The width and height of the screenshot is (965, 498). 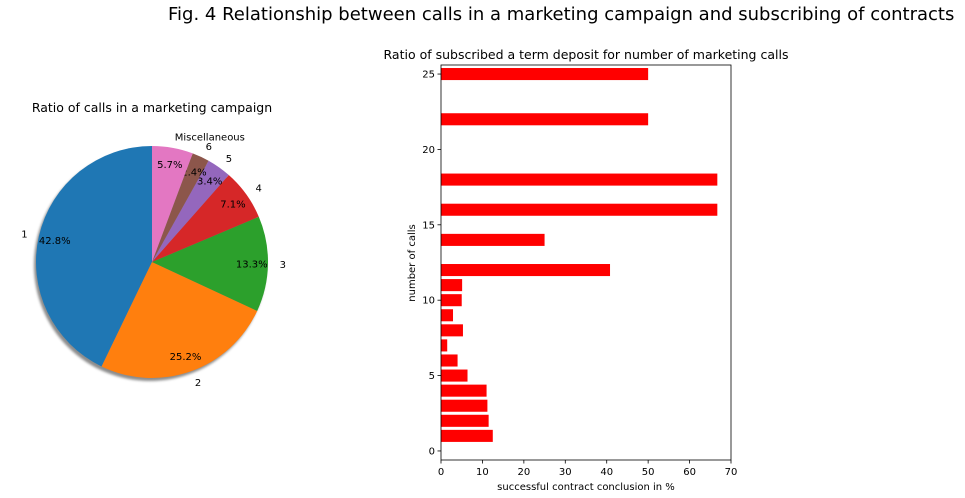 I want to click on x-tick-label: 40, so click(x=606, y=472).